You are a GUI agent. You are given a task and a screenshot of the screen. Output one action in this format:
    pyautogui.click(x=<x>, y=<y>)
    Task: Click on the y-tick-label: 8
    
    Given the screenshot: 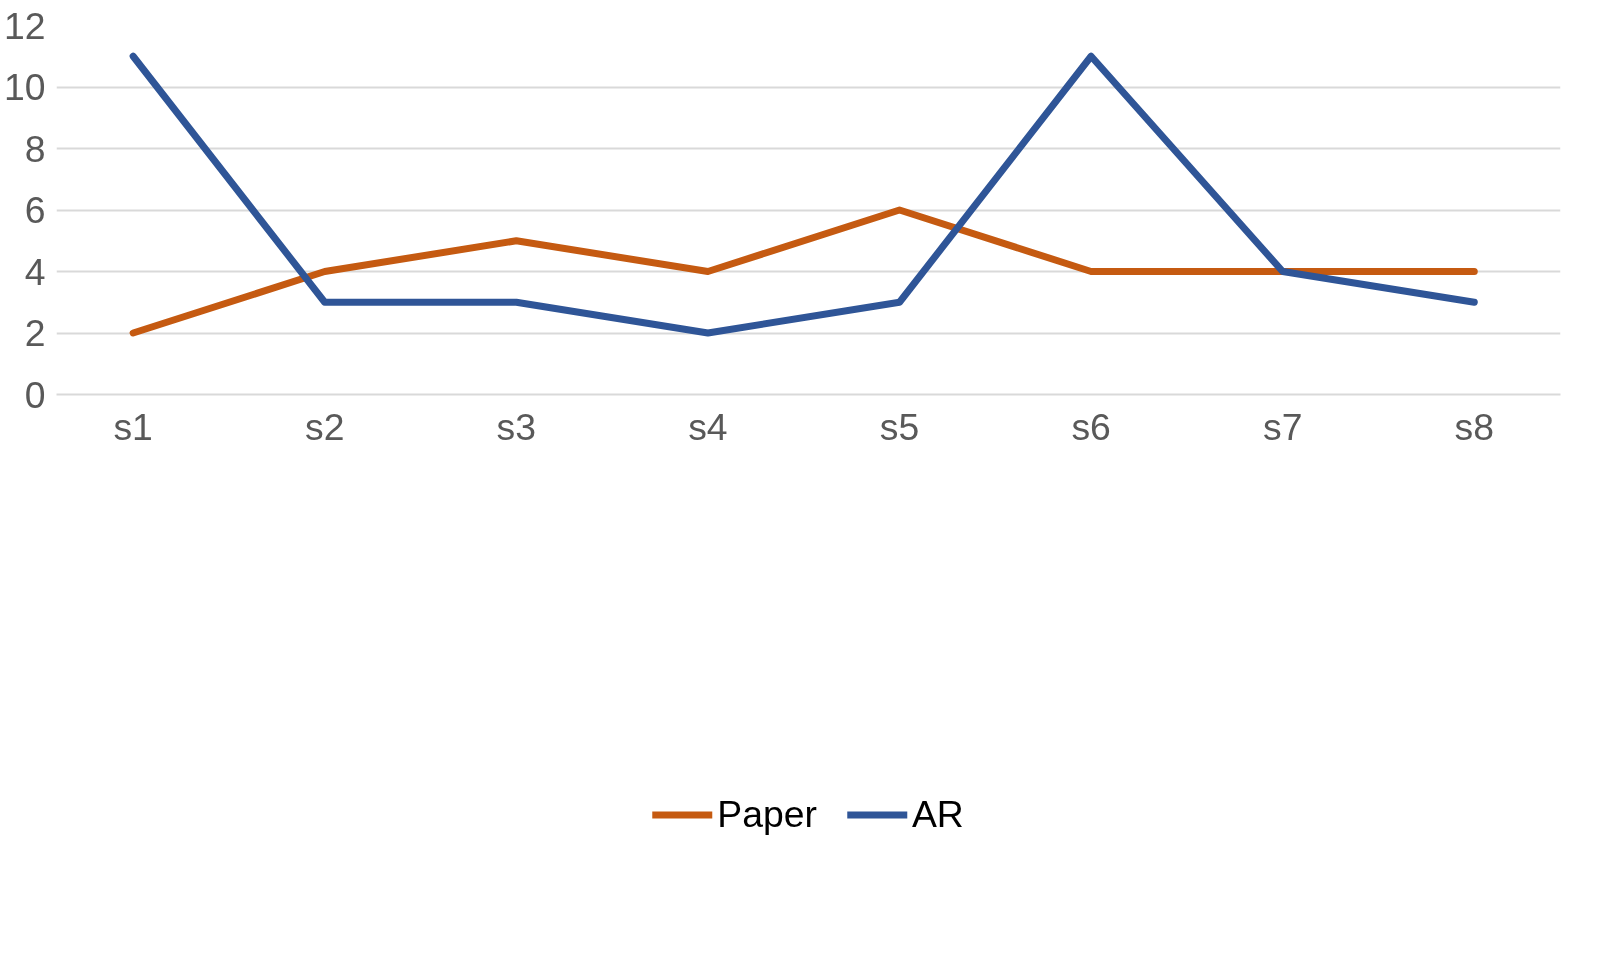 What is the action you would take?
    pyautogui.click(x=35, y=148)
    